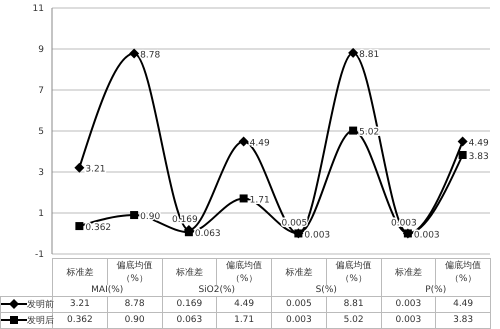  What do you see at coordinates (39, 255) in the screenshot?
I see `y-tick-label: -1` at bounding box center [39, 255].